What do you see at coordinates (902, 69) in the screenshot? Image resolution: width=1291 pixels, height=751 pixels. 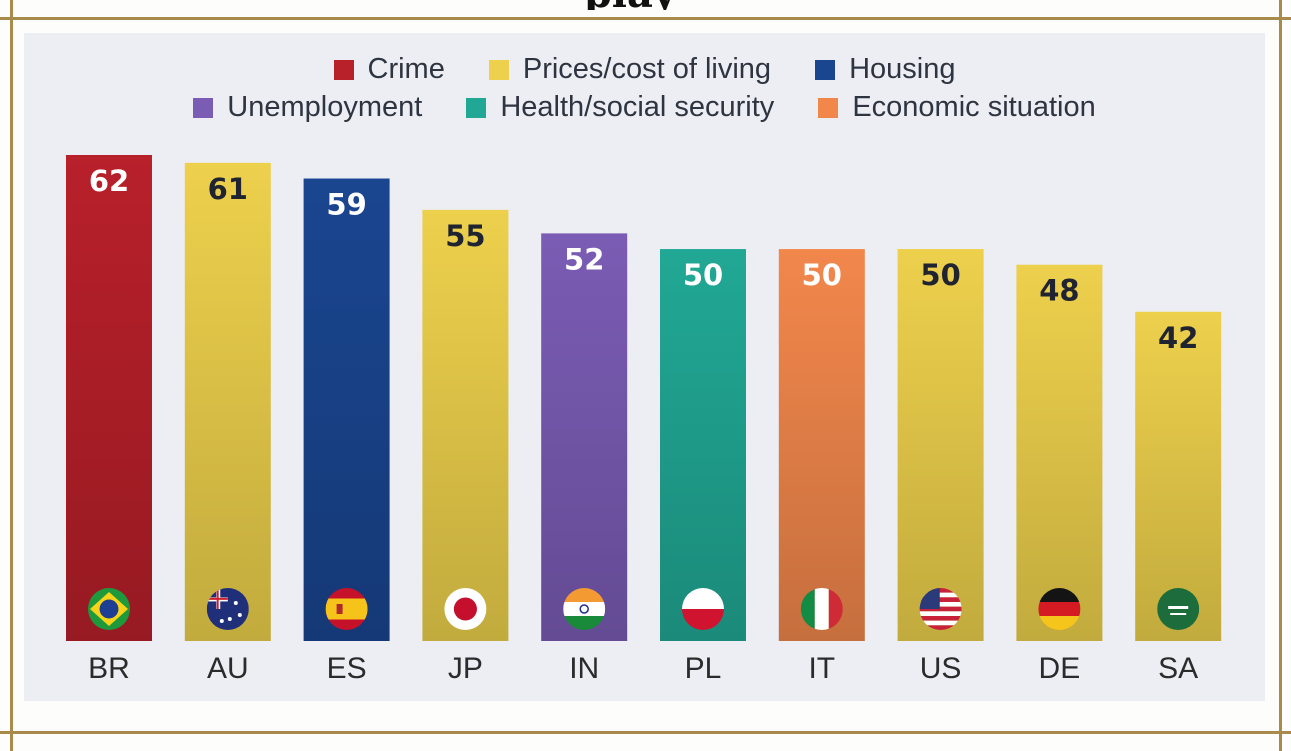 I see `legend-label: Housing` at bounding box center [902, 69].